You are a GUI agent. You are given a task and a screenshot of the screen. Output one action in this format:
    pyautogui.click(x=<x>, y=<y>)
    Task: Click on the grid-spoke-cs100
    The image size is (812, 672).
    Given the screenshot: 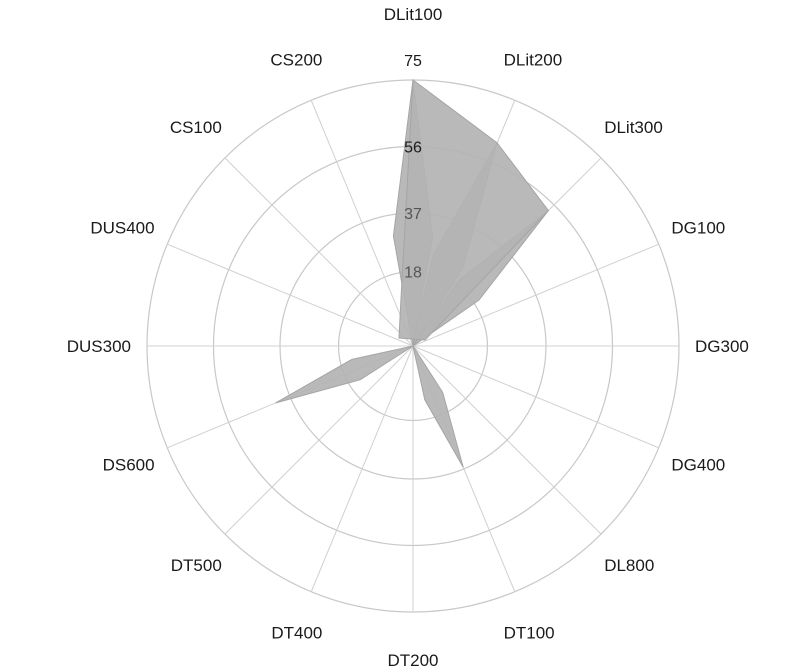 What is the action you would take?
    pyautogui.click(x=319, y=252)
    